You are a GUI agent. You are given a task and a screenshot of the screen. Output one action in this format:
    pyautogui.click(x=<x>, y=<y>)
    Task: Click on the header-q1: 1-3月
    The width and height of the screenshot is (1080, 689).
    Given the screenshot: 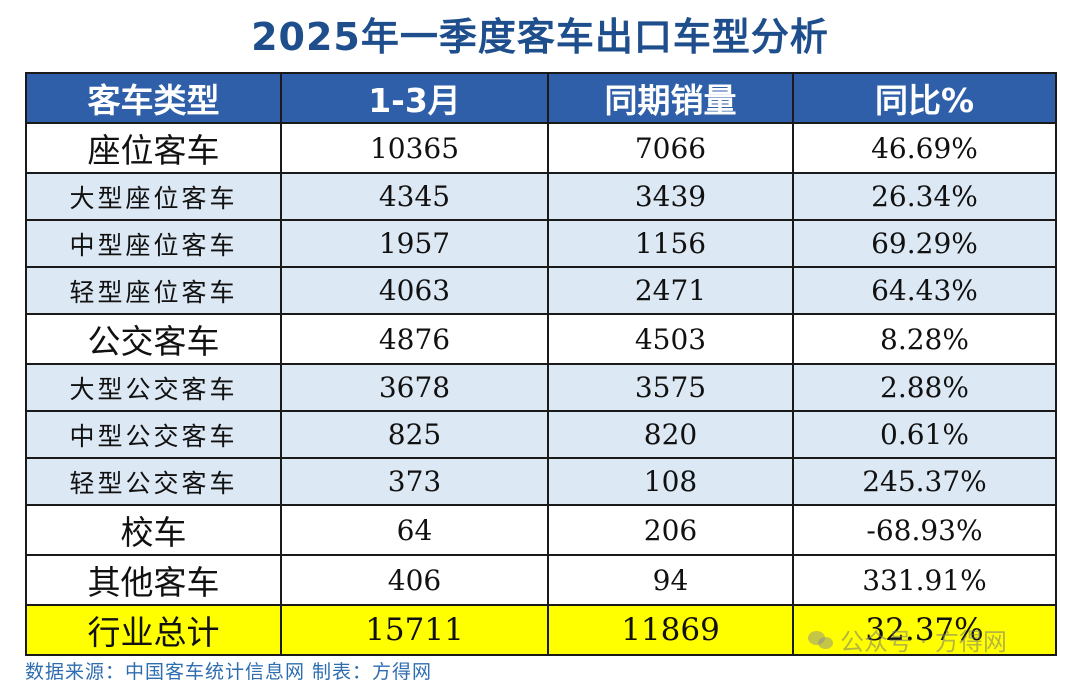 What is the action you would take?
    pyautogui.click(x=414, y=98)
    